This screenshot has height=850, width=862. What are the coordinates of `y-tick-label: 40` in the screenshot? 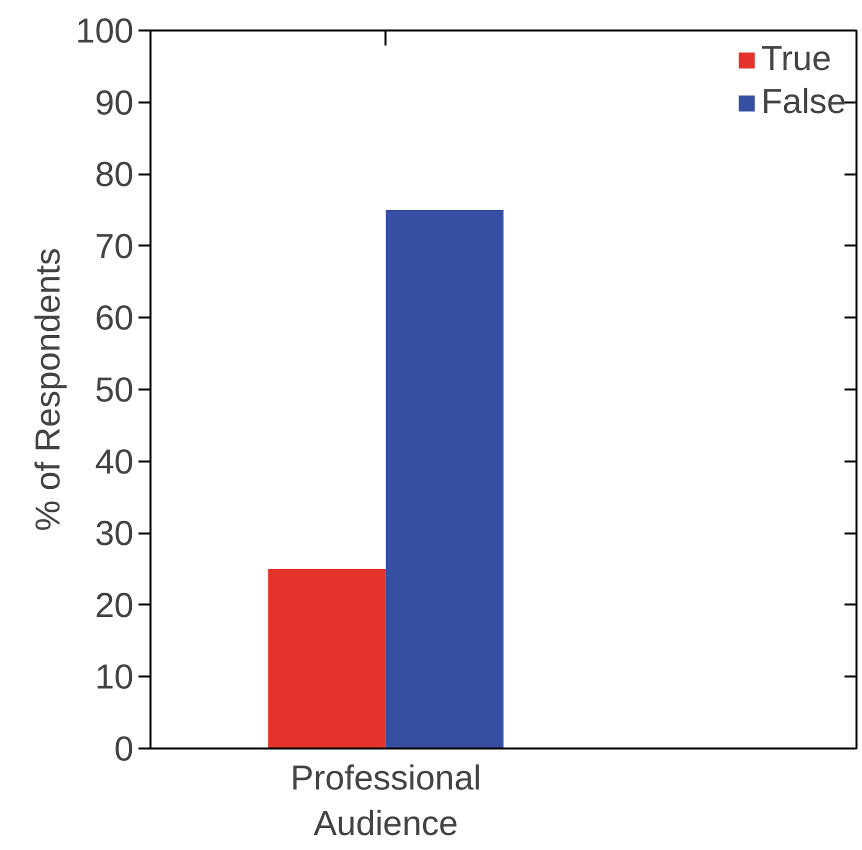 It's located at (114, 462).